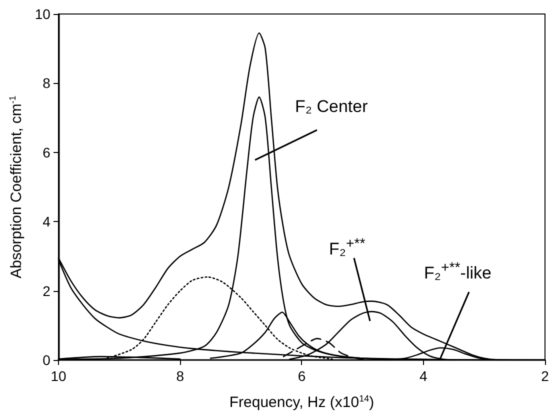 This screenshot has height=416, width=553. What do you see at coordinates (180, 376) in the screenshot?
I see `x-tick-label: 8` at bounding box center [180, 376].